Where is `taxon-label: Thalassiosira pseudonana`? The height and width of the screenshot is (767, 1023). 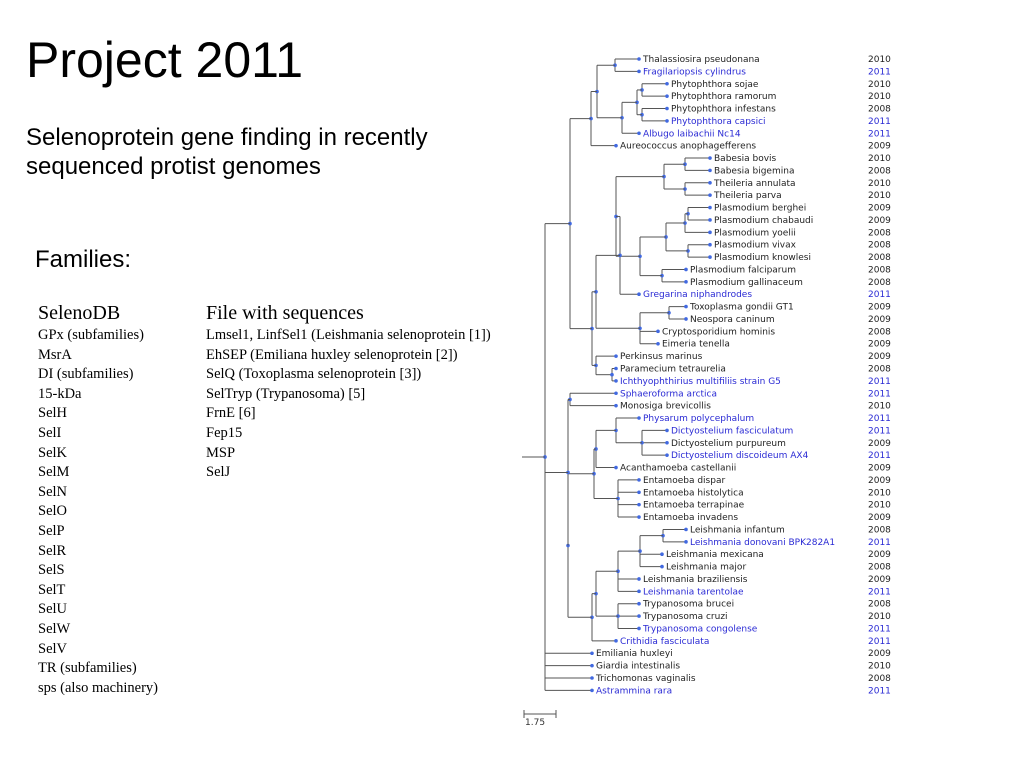 taxon-label: Thalassiosira pseudonana is located at coordinates (701, 60).